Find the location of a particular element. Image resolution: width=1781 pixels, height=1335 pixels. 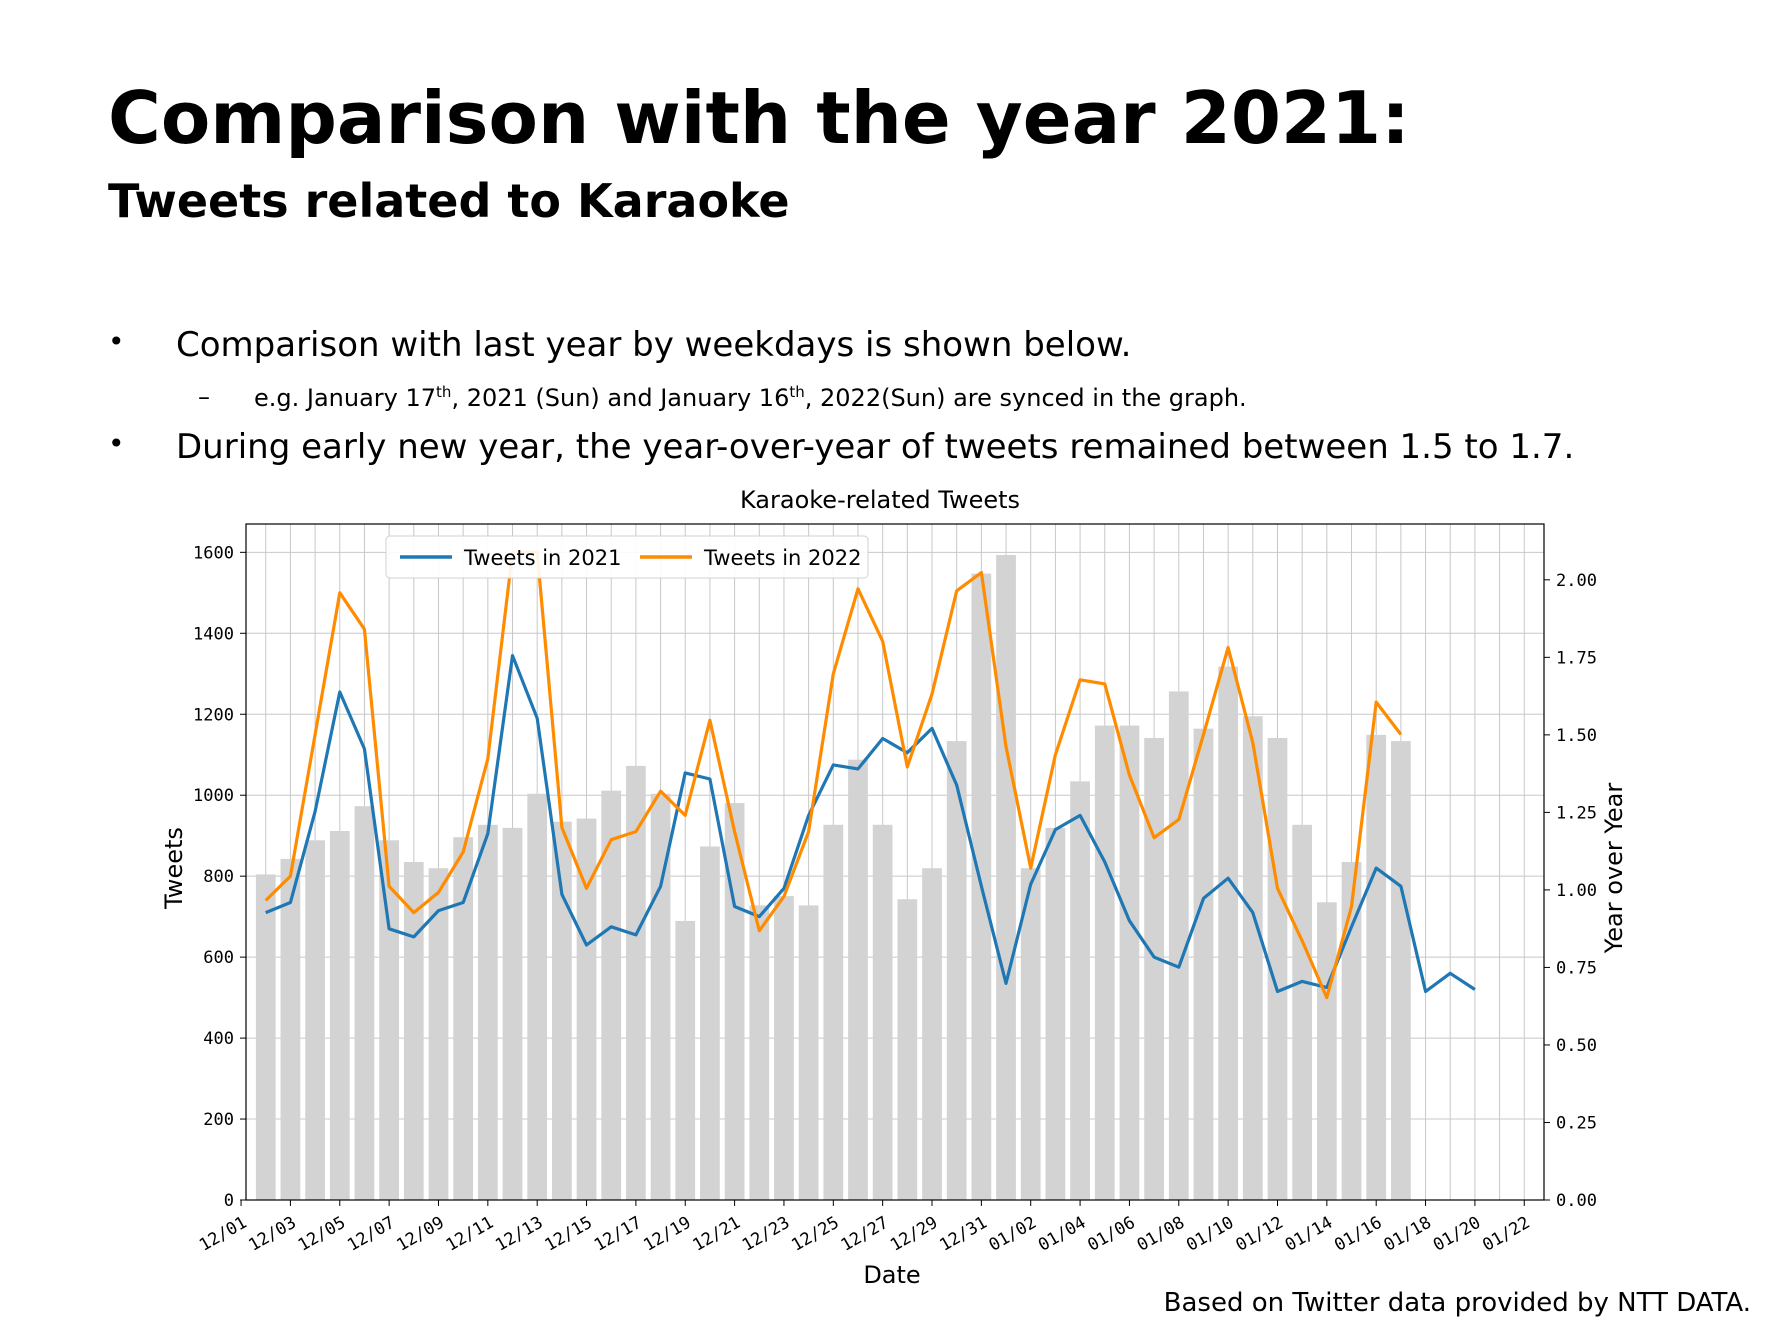

x-tick-label: 01/16 is located at coordinates (1358, 1234).